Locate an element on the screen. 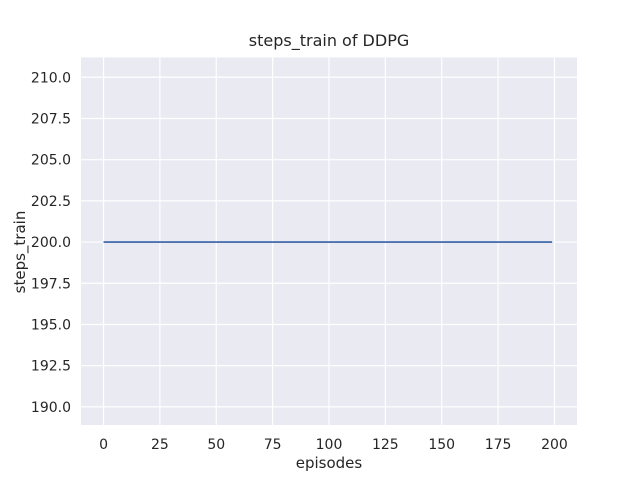 Image resolution: width=640 pixels, height=480 pixels. x-tick-label: 100 is located at coordinates (329, 445).